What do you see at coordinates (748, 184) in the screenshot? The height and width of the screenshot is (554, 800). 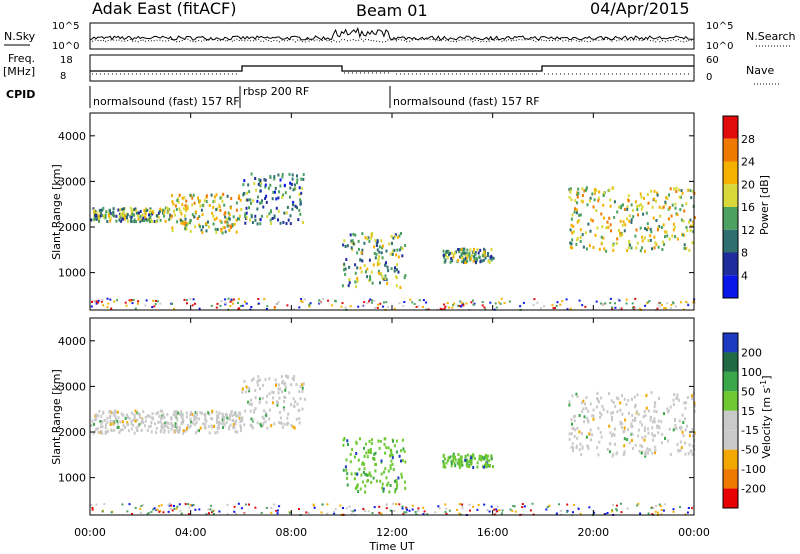 I see `power-colorbar-tick: 20` at bounding box center [748, 184].